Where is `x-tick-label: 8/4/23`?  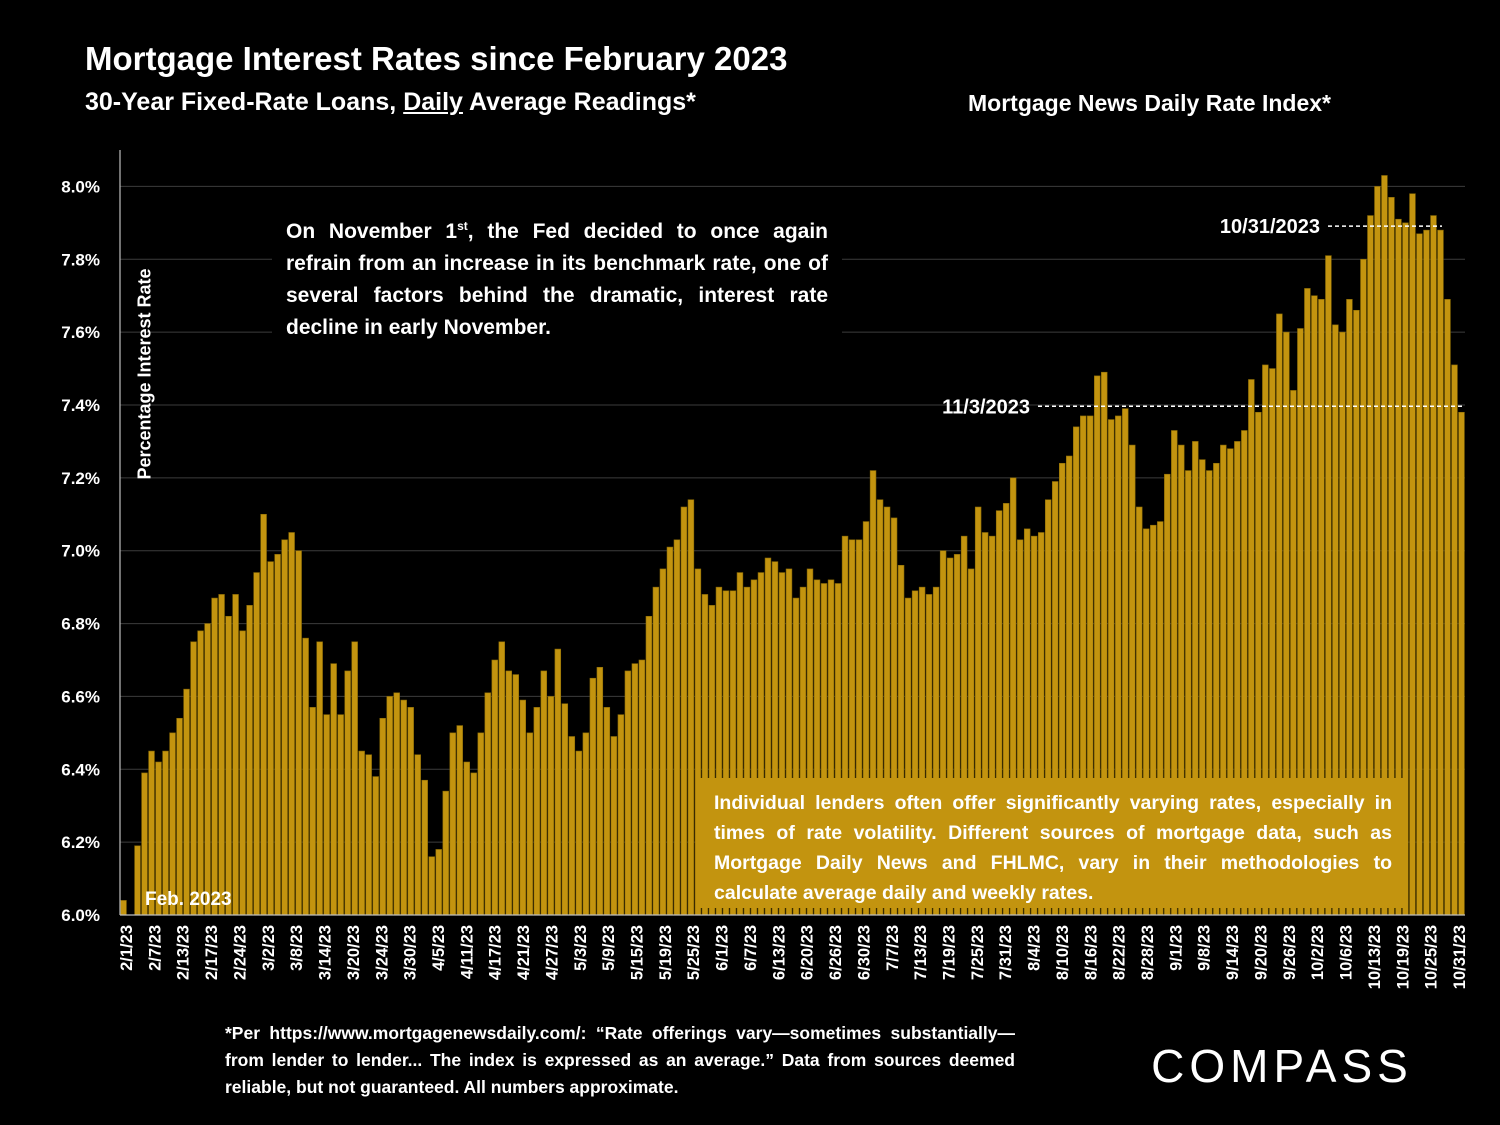 x-tick-label: 8/4/23 is located at coordinates (1035, 948).